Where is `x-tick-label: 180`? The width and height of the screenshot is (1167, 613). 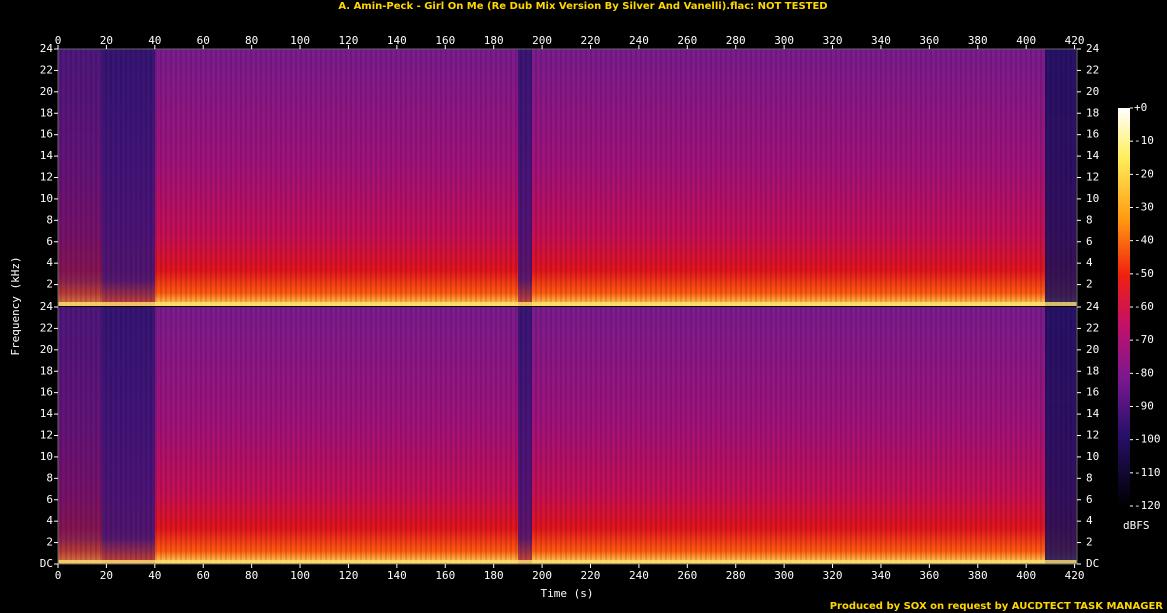
x-tick-label: 180 is located at coordinates (494, 40).